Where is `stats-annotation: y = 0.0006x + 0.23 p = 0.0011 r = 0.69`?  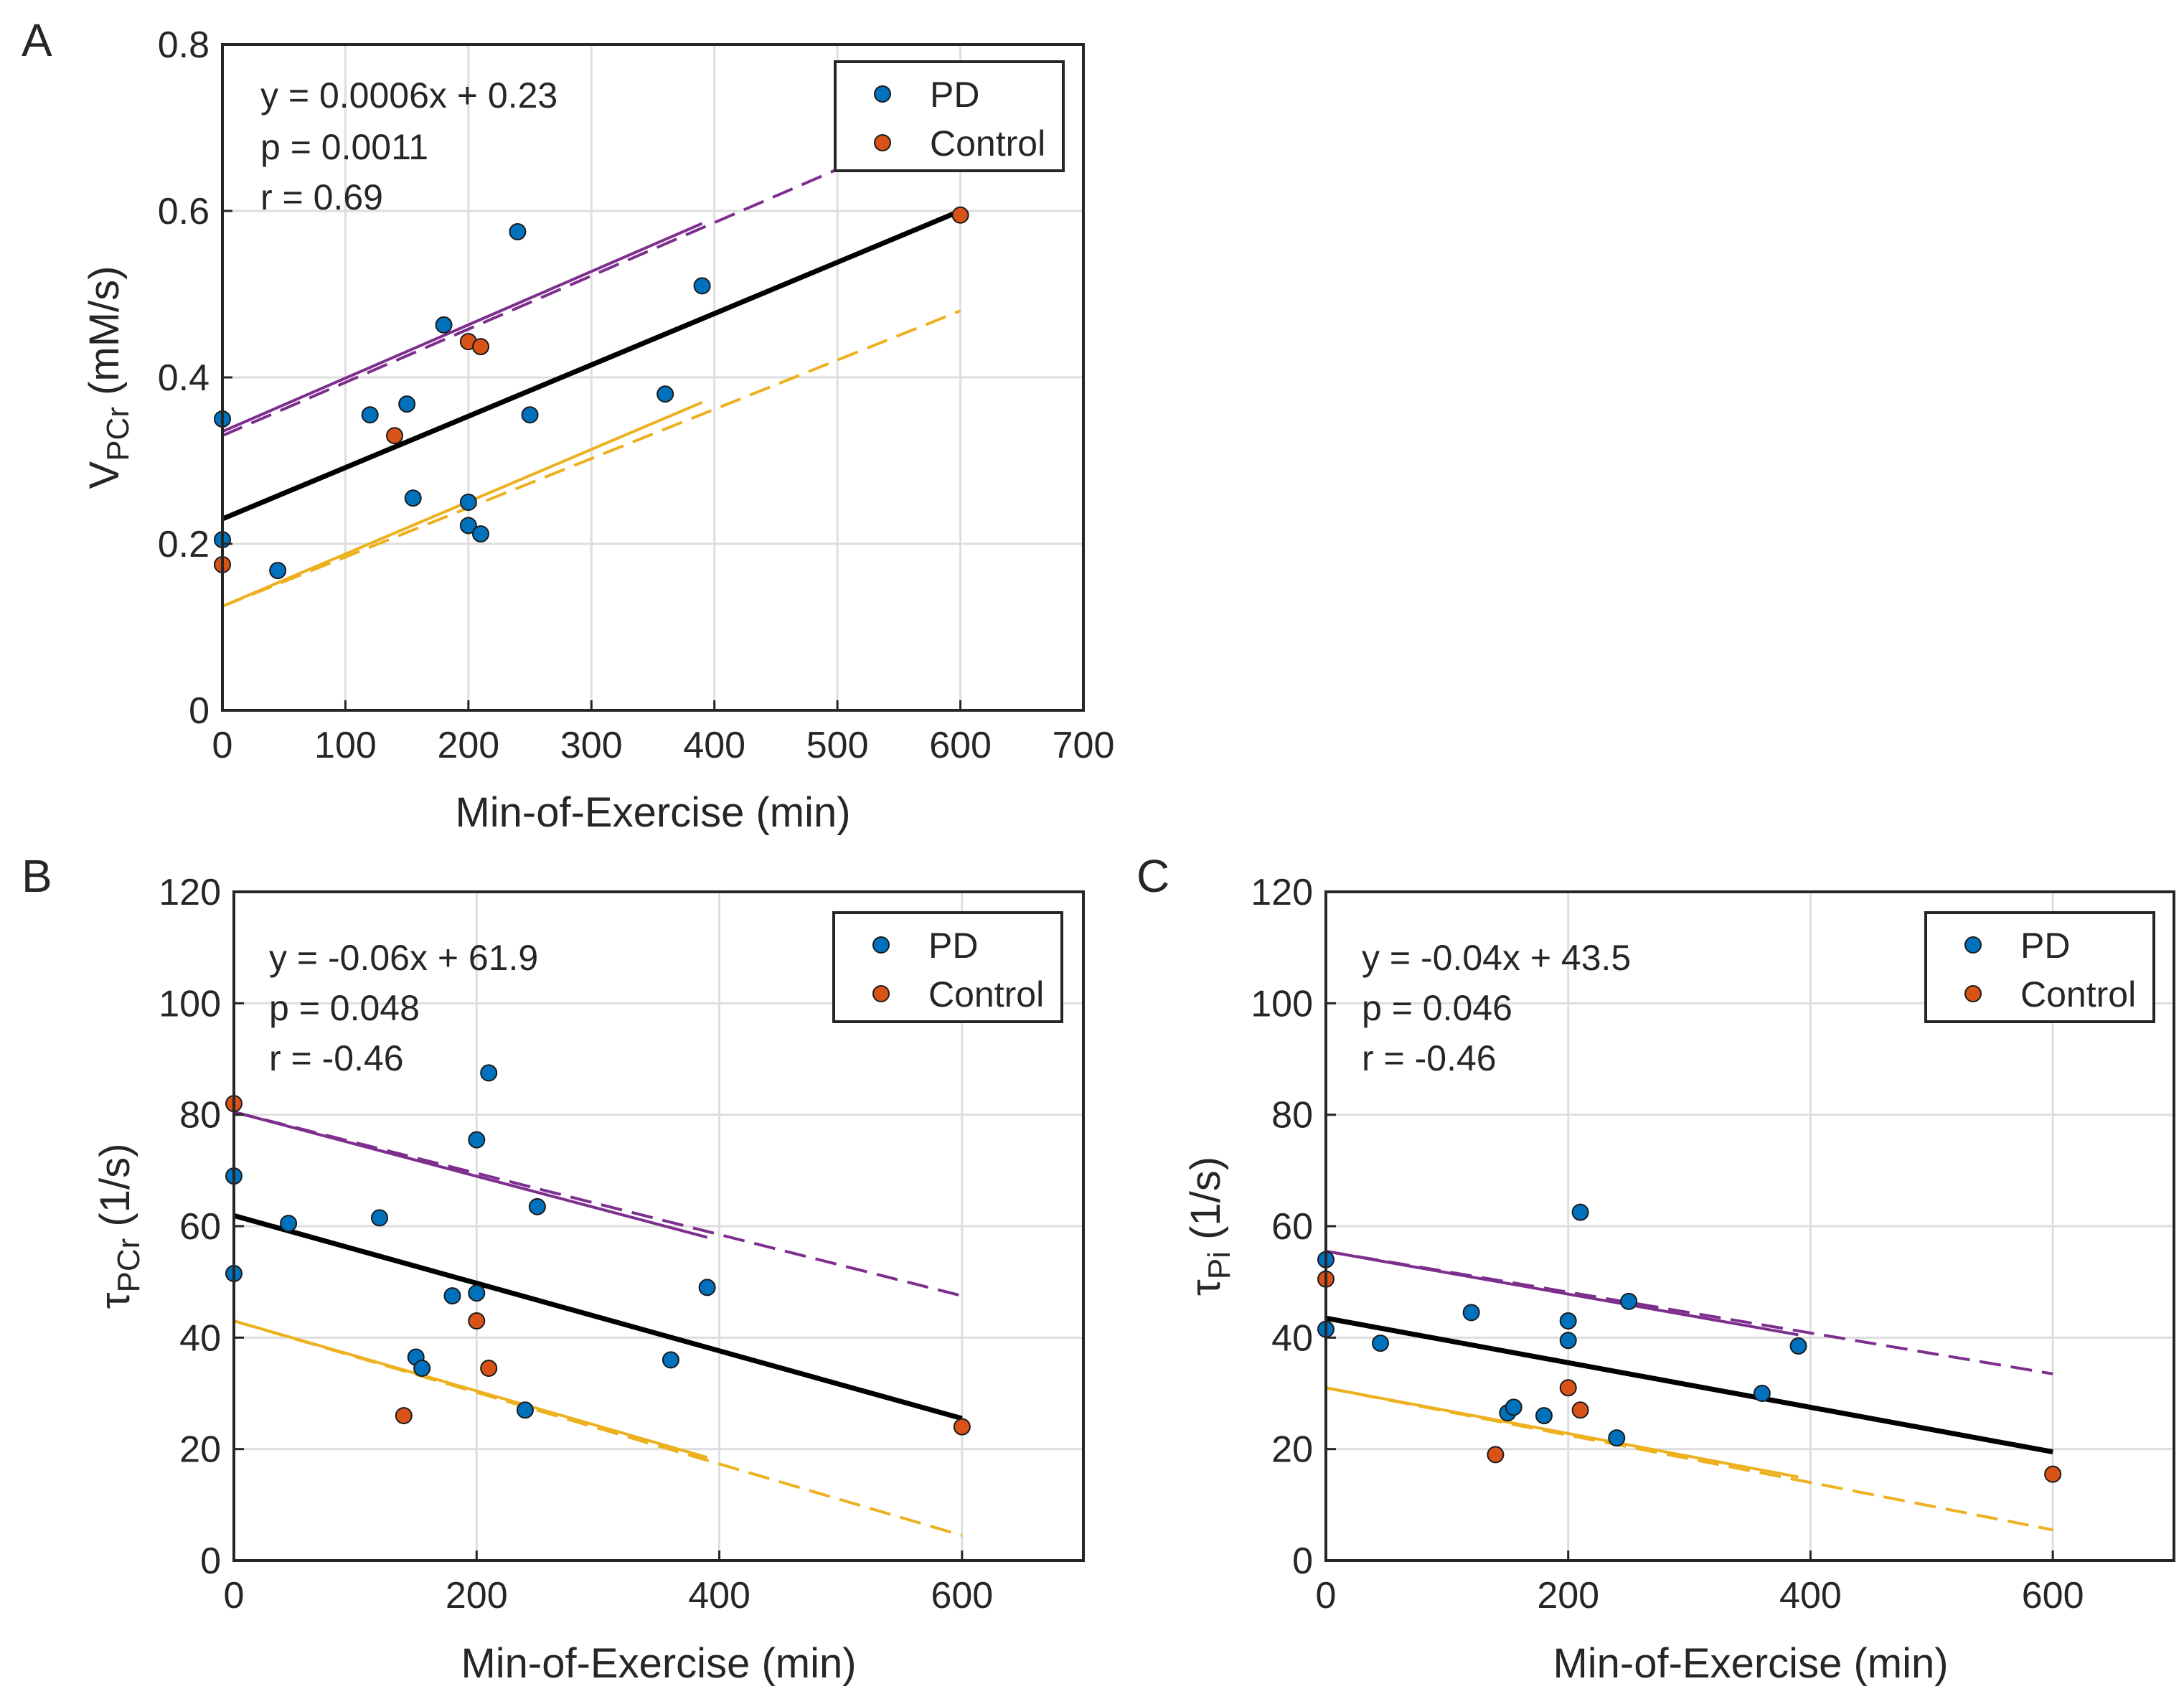
stats-annotation: y = 0.0006x + 0.23 p = 0.0011 r = 0.69 is located at coordinates (408, 146).